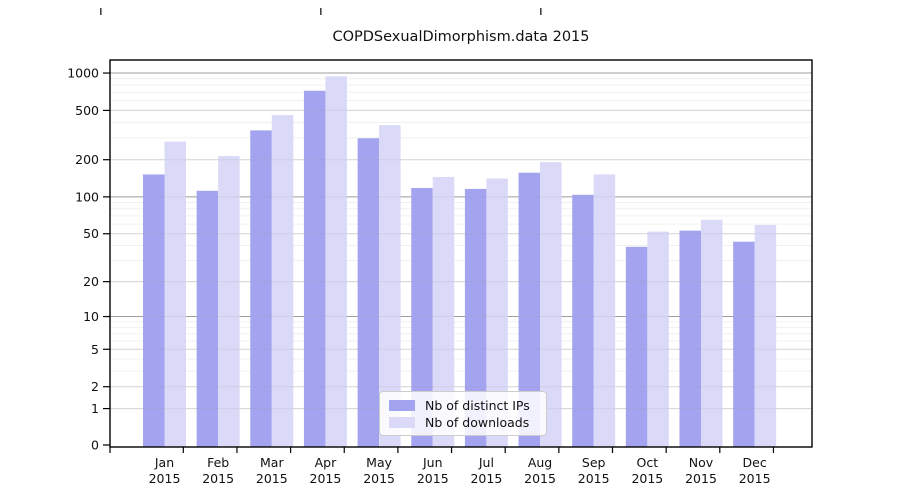 This screenshot has height=500, width=900. I want to click on legend-item-downloads: Nb of downloads, so click(467, 422).